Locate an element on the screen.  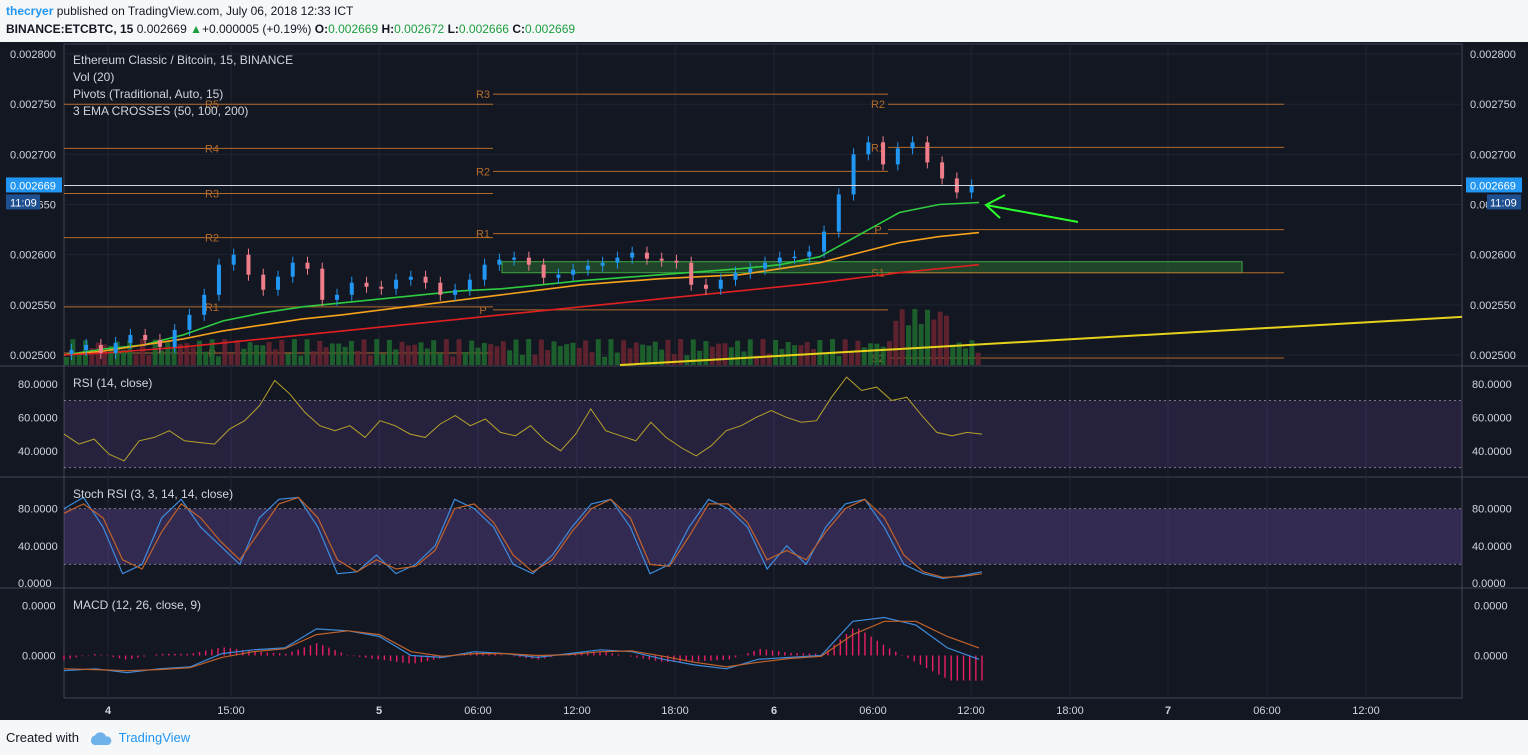
stoch-tick-left: 80.0000 is located at coordinates (38, 510).